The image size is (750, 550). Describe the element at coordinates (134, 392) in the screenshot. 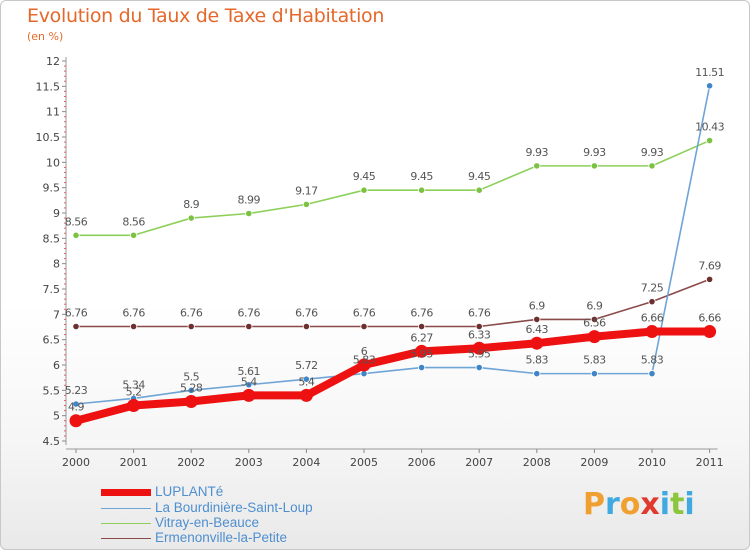

I see `data-label: 5.2` at that location.